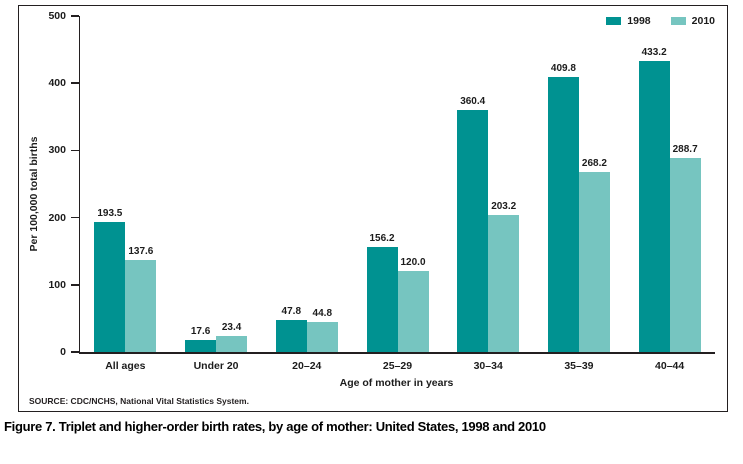  What do you see at coordinates (200, 332) in the screenshot?
I see `bar-value-1998-Under 20: 17.6` at bounding box center [200, 332].